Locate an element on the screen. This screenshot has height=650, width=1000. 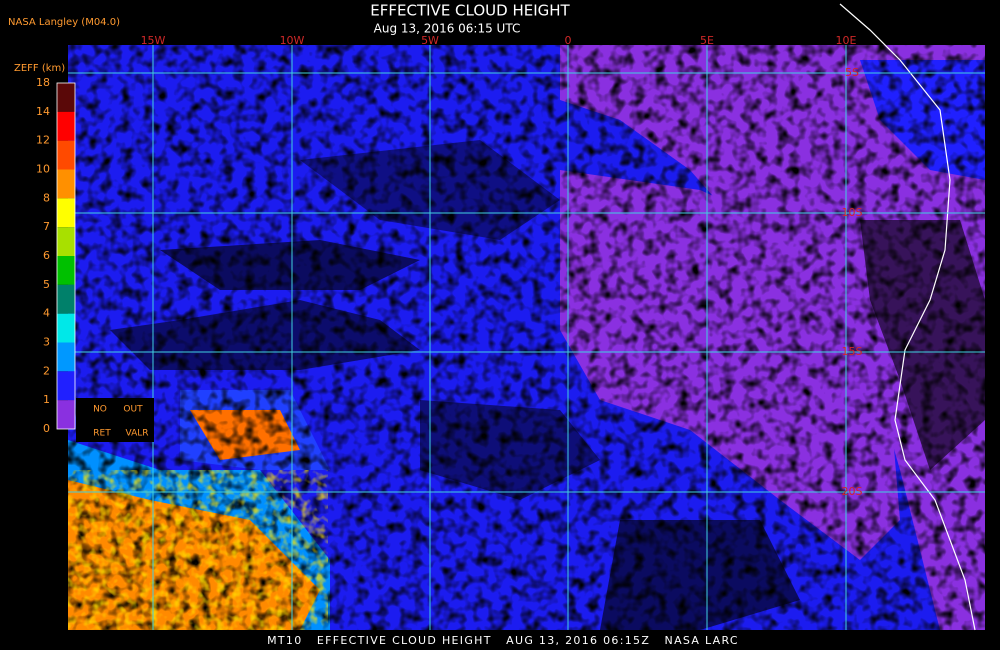
legend-label: 6 is located at coordinates (46, 255).